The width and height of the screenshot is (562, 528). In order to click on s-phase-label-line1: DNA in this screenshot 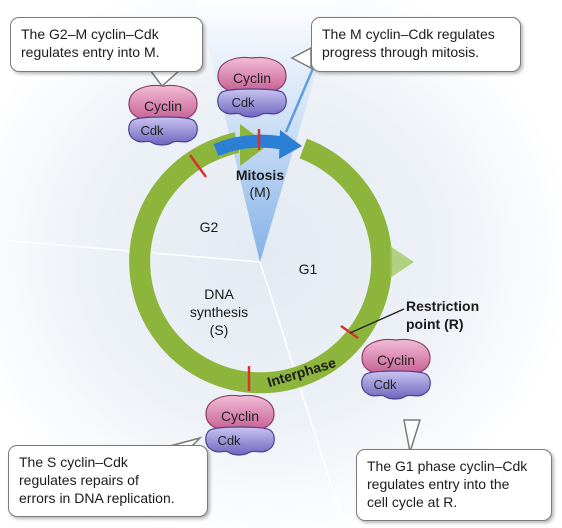, I will do `click(219, 294)`.